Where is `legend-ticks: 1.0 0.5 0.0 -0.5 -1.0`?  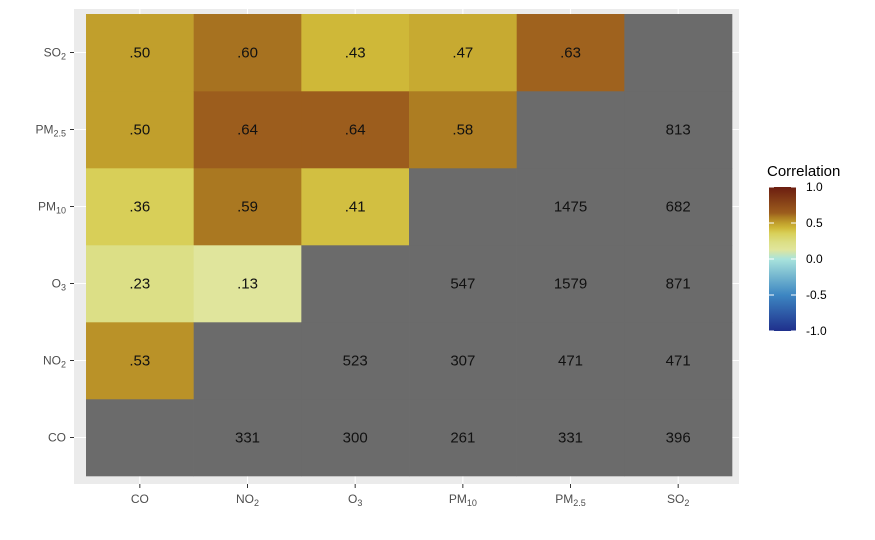
legend-ticks: 1.0 0.5 0.0 -0.5 -1.0 is located at coordinates (798, 259).